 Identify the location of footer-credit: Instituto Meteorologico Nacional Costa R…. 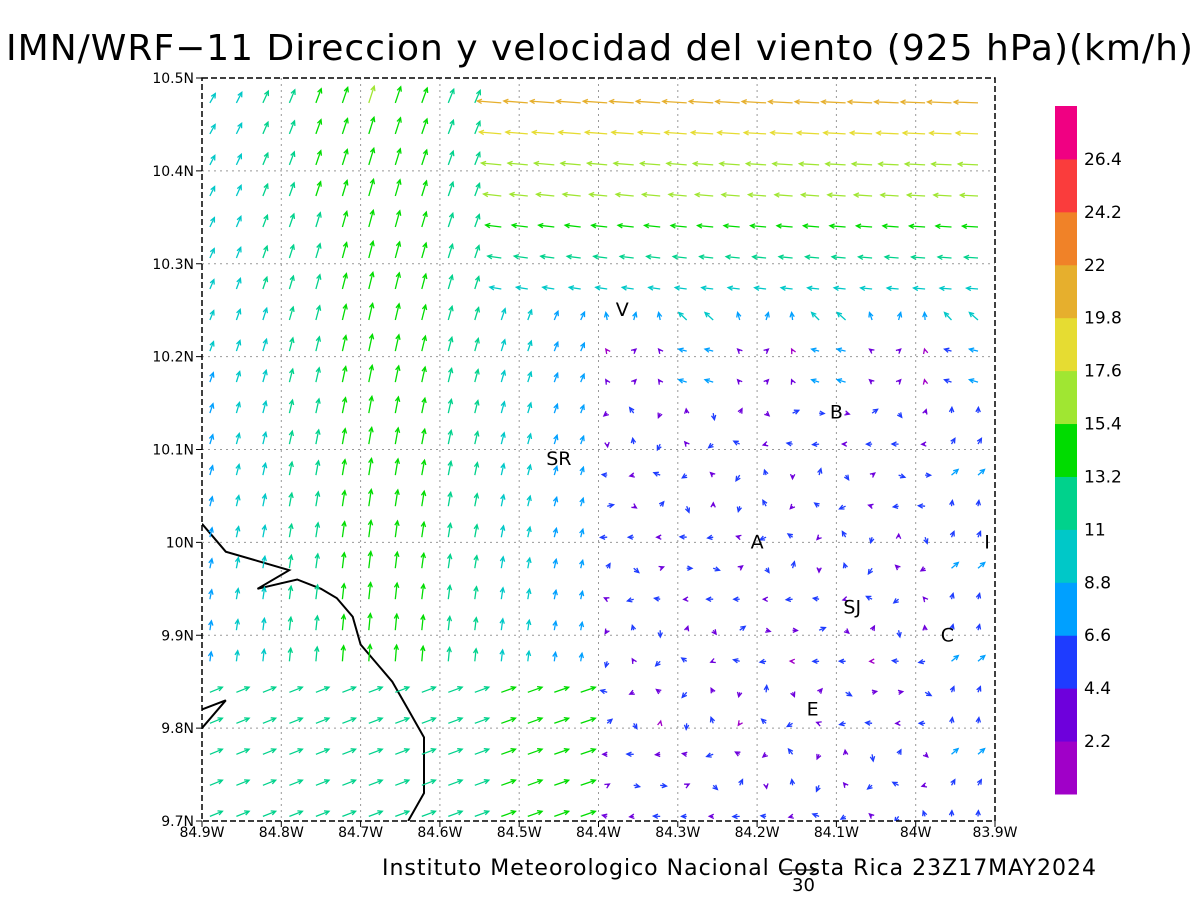
(739, 868).